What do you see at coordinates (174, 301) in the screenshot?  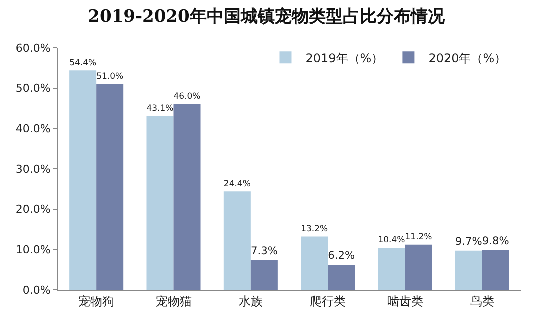 I see `x-tick-label: 宠物猫` at bounding box center [174, 301].